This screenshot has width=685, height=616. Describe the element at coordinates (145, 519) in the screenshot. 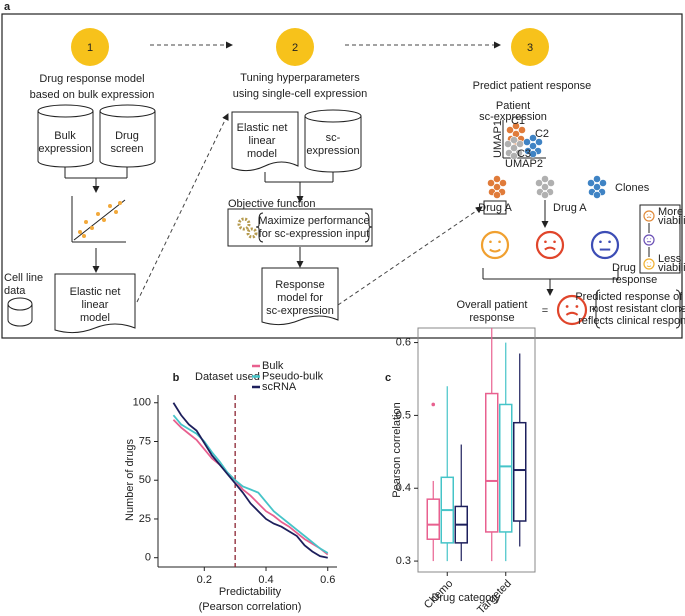

I see `label: 25` at that location.